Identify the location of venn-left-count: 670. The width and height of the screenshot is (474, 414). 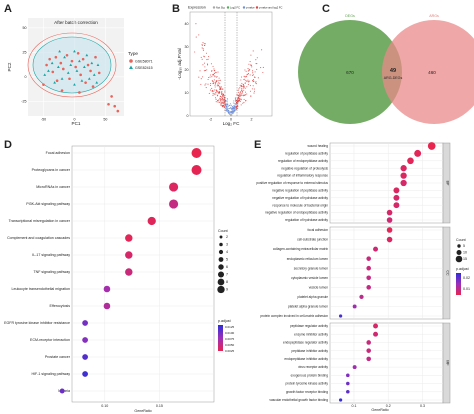
(350, 72).